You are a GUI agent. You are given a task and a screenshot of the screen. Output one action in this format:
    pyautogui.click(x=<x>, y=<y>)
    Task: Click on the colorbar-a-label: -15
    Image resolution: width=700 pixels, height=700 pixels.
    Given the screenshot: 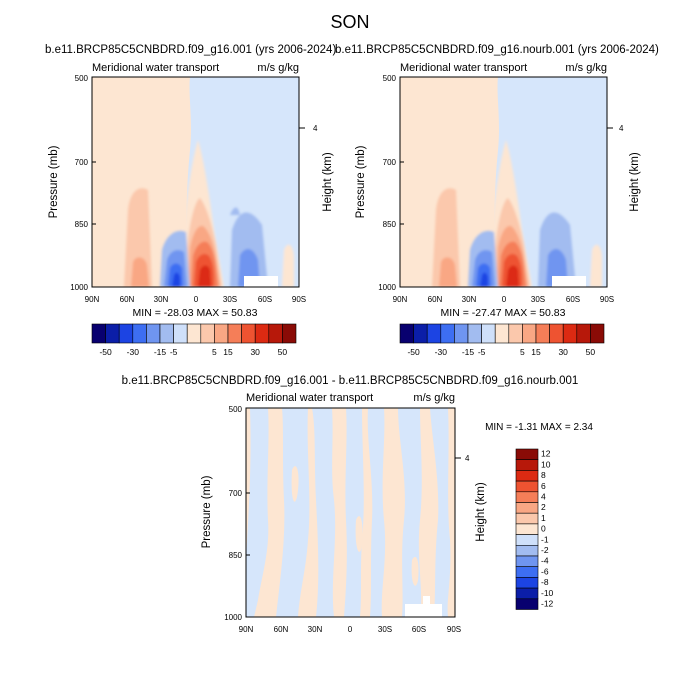 What is the action you would take?
    pyautogui.click(x=160, y=352)
    